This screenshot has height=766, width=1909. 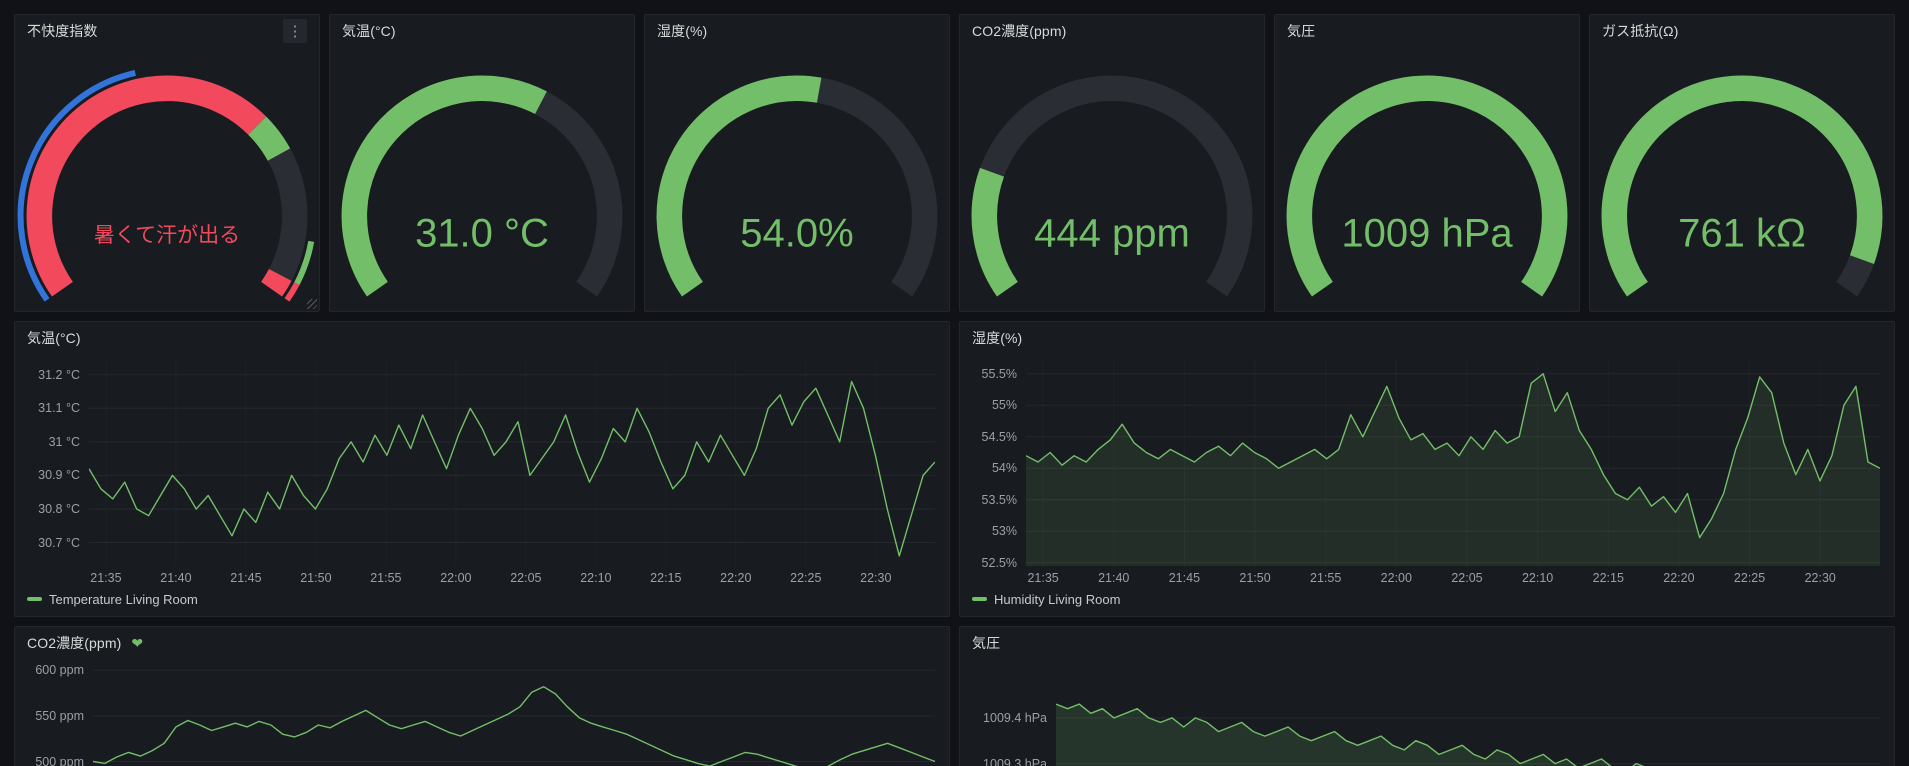 I want to click on panel-gauge-gas-resistance: ガス抵抗(Ω) 761 kΩ, so click(x=1742, y=163).